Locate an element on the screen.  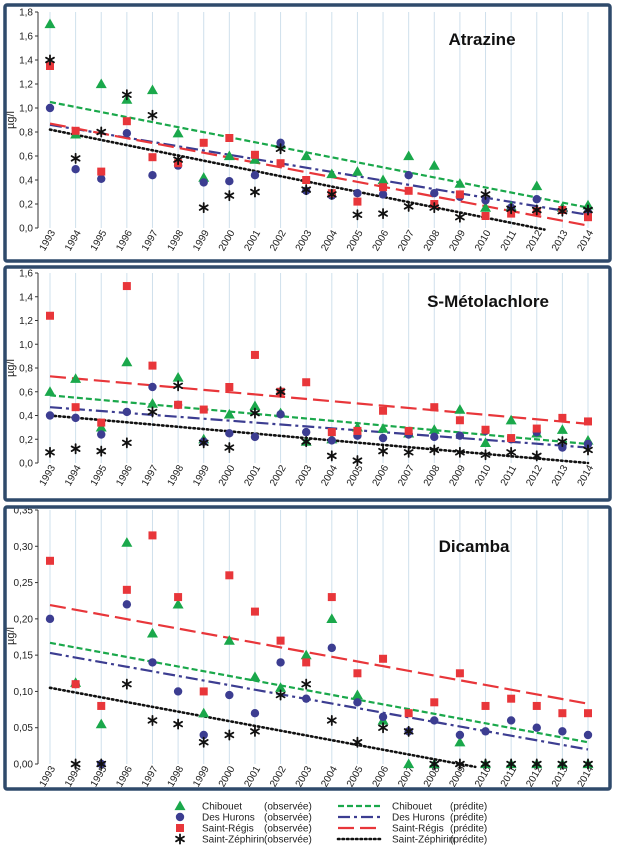
x-tick-label: 1999 is located at coordinates (201, 240).